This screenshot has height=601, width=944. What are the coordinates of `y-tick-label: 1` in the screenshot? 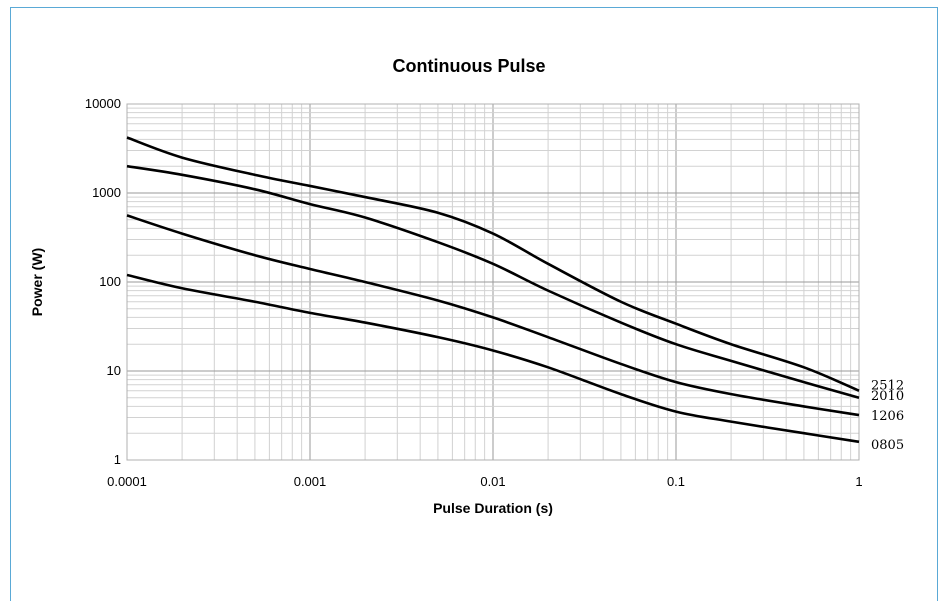 It's located at (117, 459).